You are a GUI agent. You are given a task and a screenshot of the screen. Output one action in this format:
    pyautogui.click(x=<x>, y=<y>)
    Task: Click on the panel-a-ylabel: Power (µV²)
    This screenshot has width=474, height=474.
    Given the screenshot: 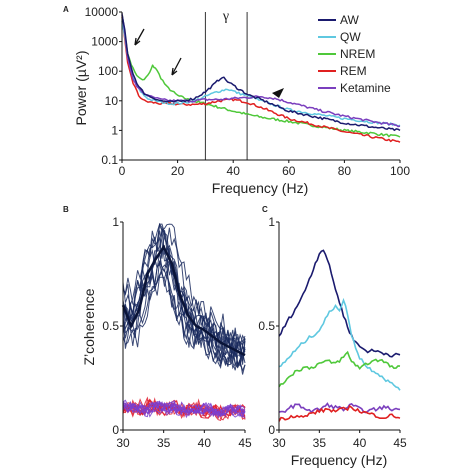 What is the action you would take?
    pyautogui.click(x=81, y=88)
    